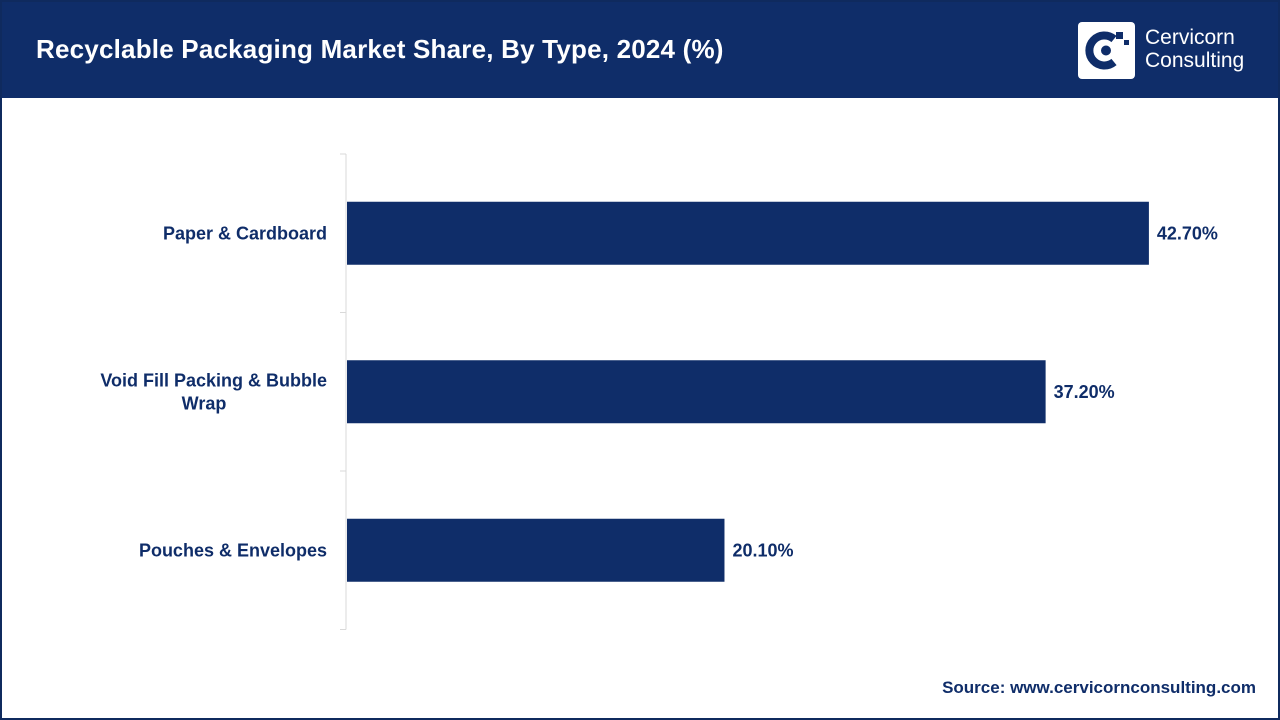 Image resolution: width=1280 pixels, height=720 pixels. Describe the element at coordinates (1195, 60) in the screenshot. I see `logo-line-2: Consulting` at that location.